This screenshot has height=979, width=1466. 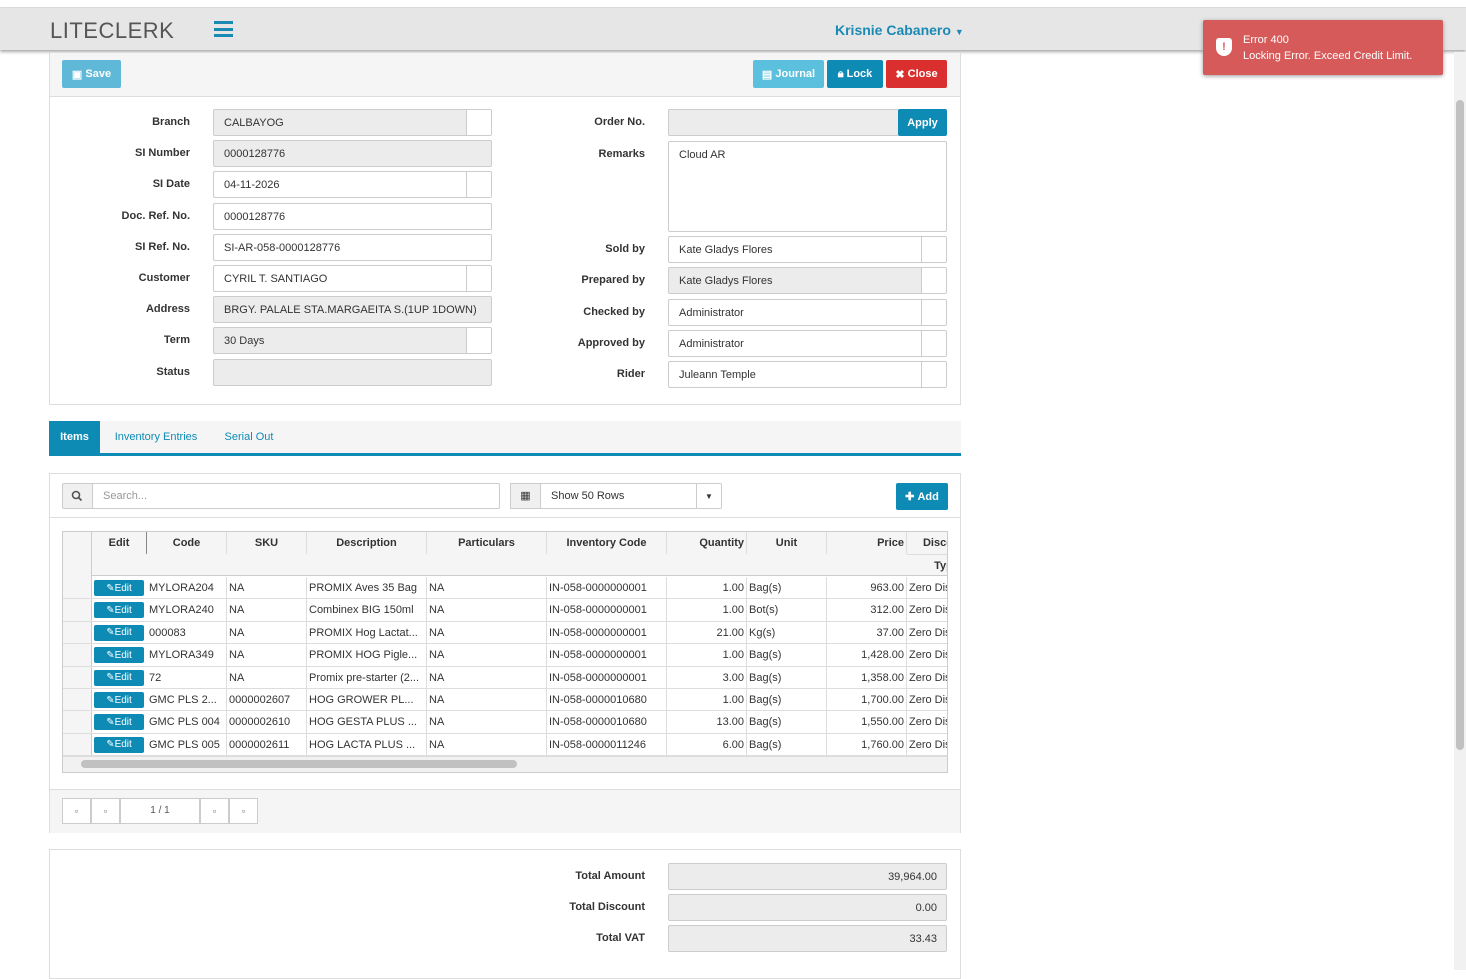 What do you see at coordinates (620, 938) in the screenshot?
I see `total-label: Total VAT` at bounding box center [620, 938].